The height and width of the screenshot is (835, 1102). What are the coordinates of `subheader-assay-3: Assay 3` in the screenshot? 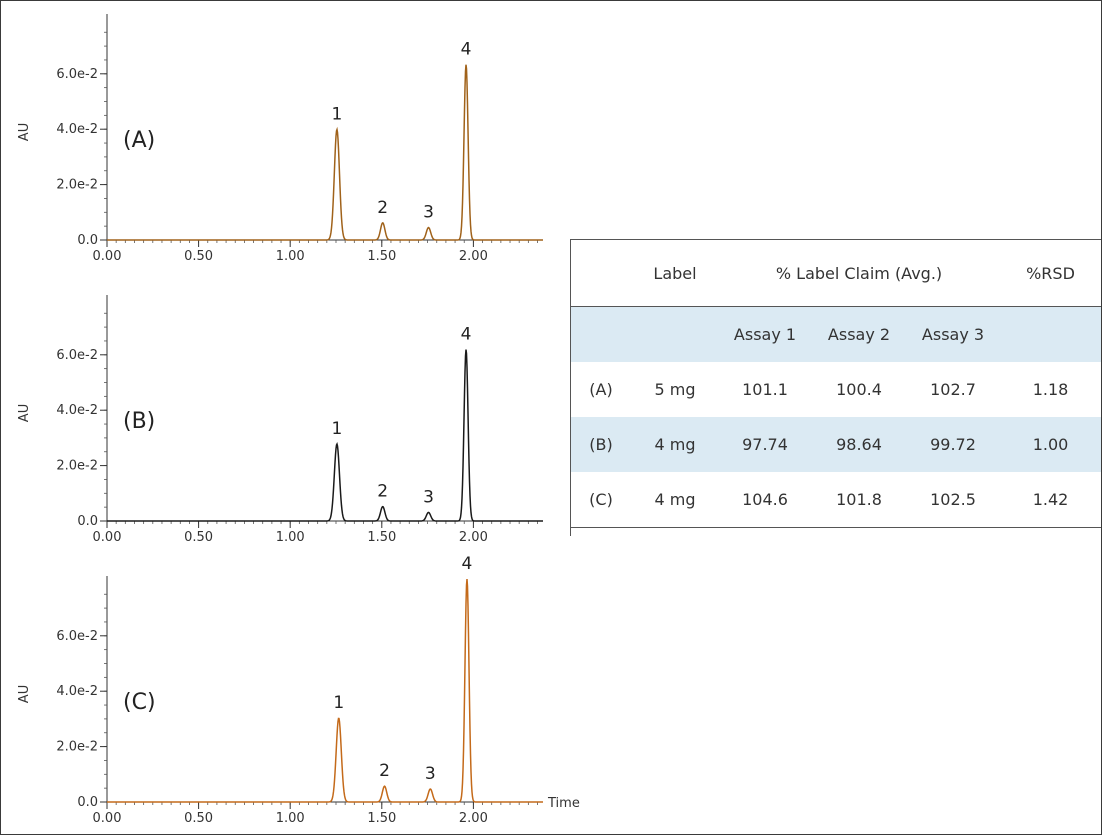 It's located at (953, 334).